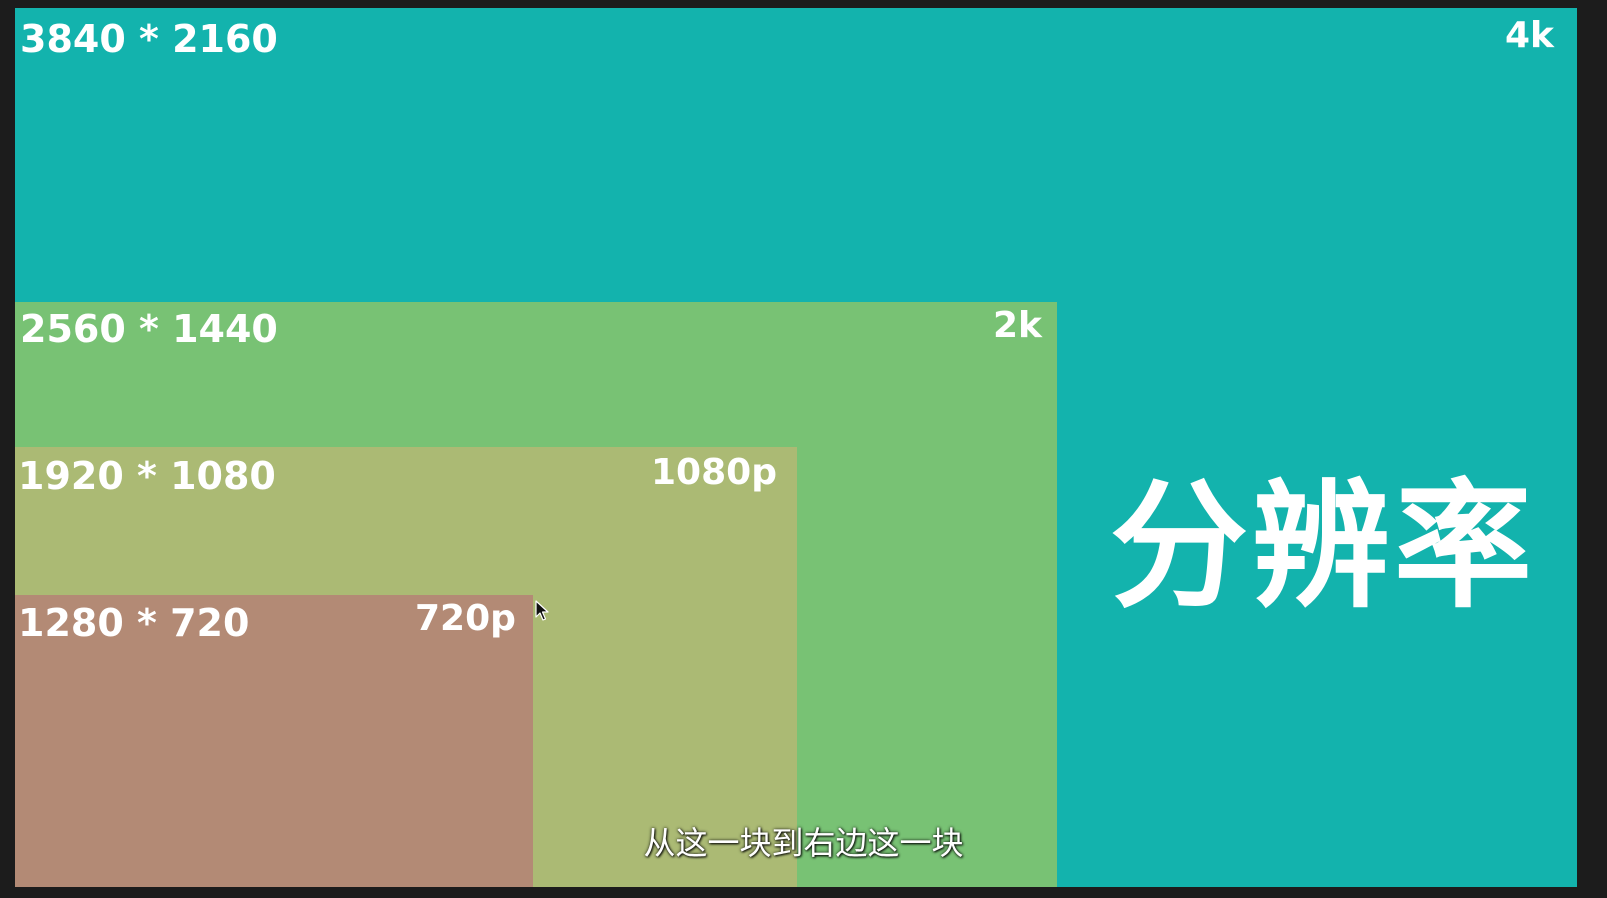 The image size is (1607, 898). Describe the element at coordinates (134, 623) in the screenshot. I see `resolution-720p-dimensions: 1280 * 720` at that location.